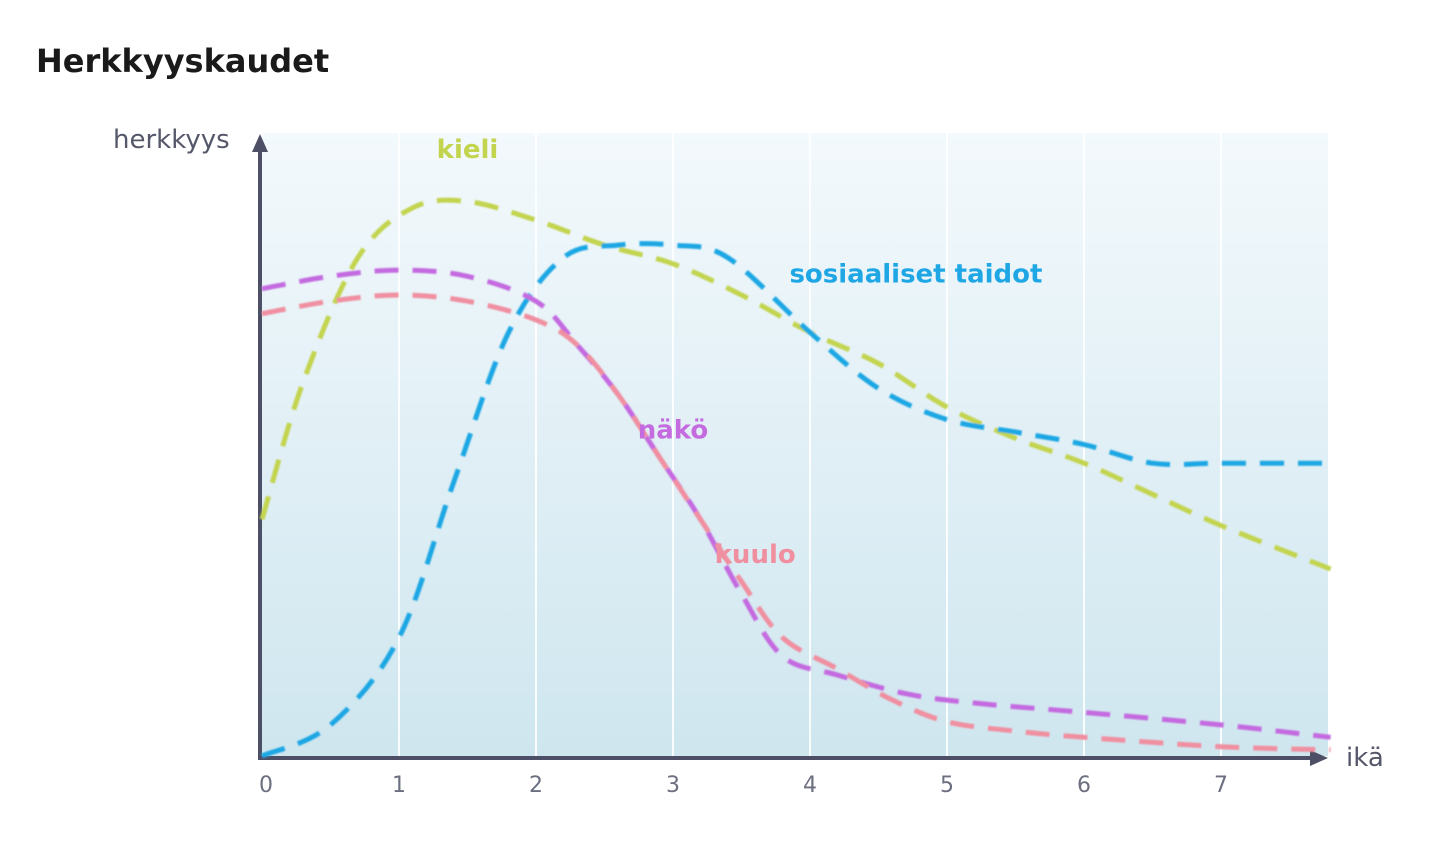 The width and height of the screenshot is (1440, 864). What do you see at coordinates (468, 150) in the screenshot?
I see `series-label-kieli: kieli` at bounding box center [468, 150].